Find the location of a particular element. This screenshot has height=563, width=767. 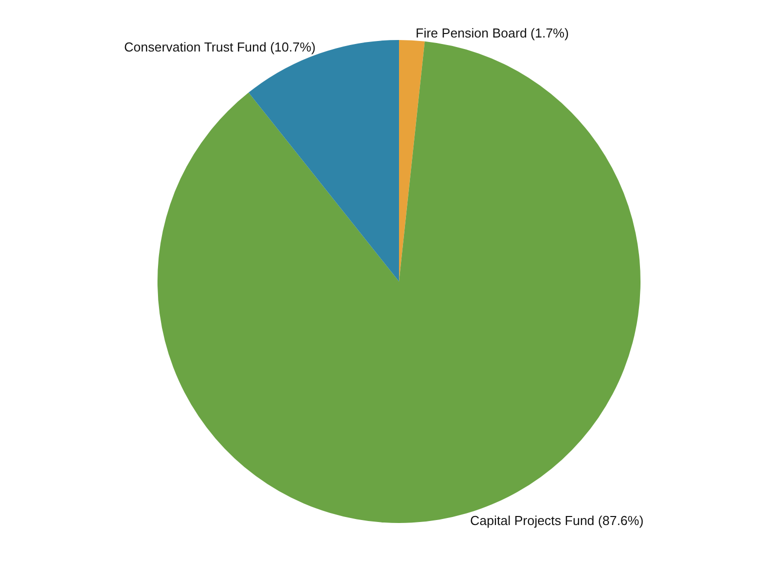

slice-label: Conservation Trust Fund (10.7%) is located at coordinates (220, 46).